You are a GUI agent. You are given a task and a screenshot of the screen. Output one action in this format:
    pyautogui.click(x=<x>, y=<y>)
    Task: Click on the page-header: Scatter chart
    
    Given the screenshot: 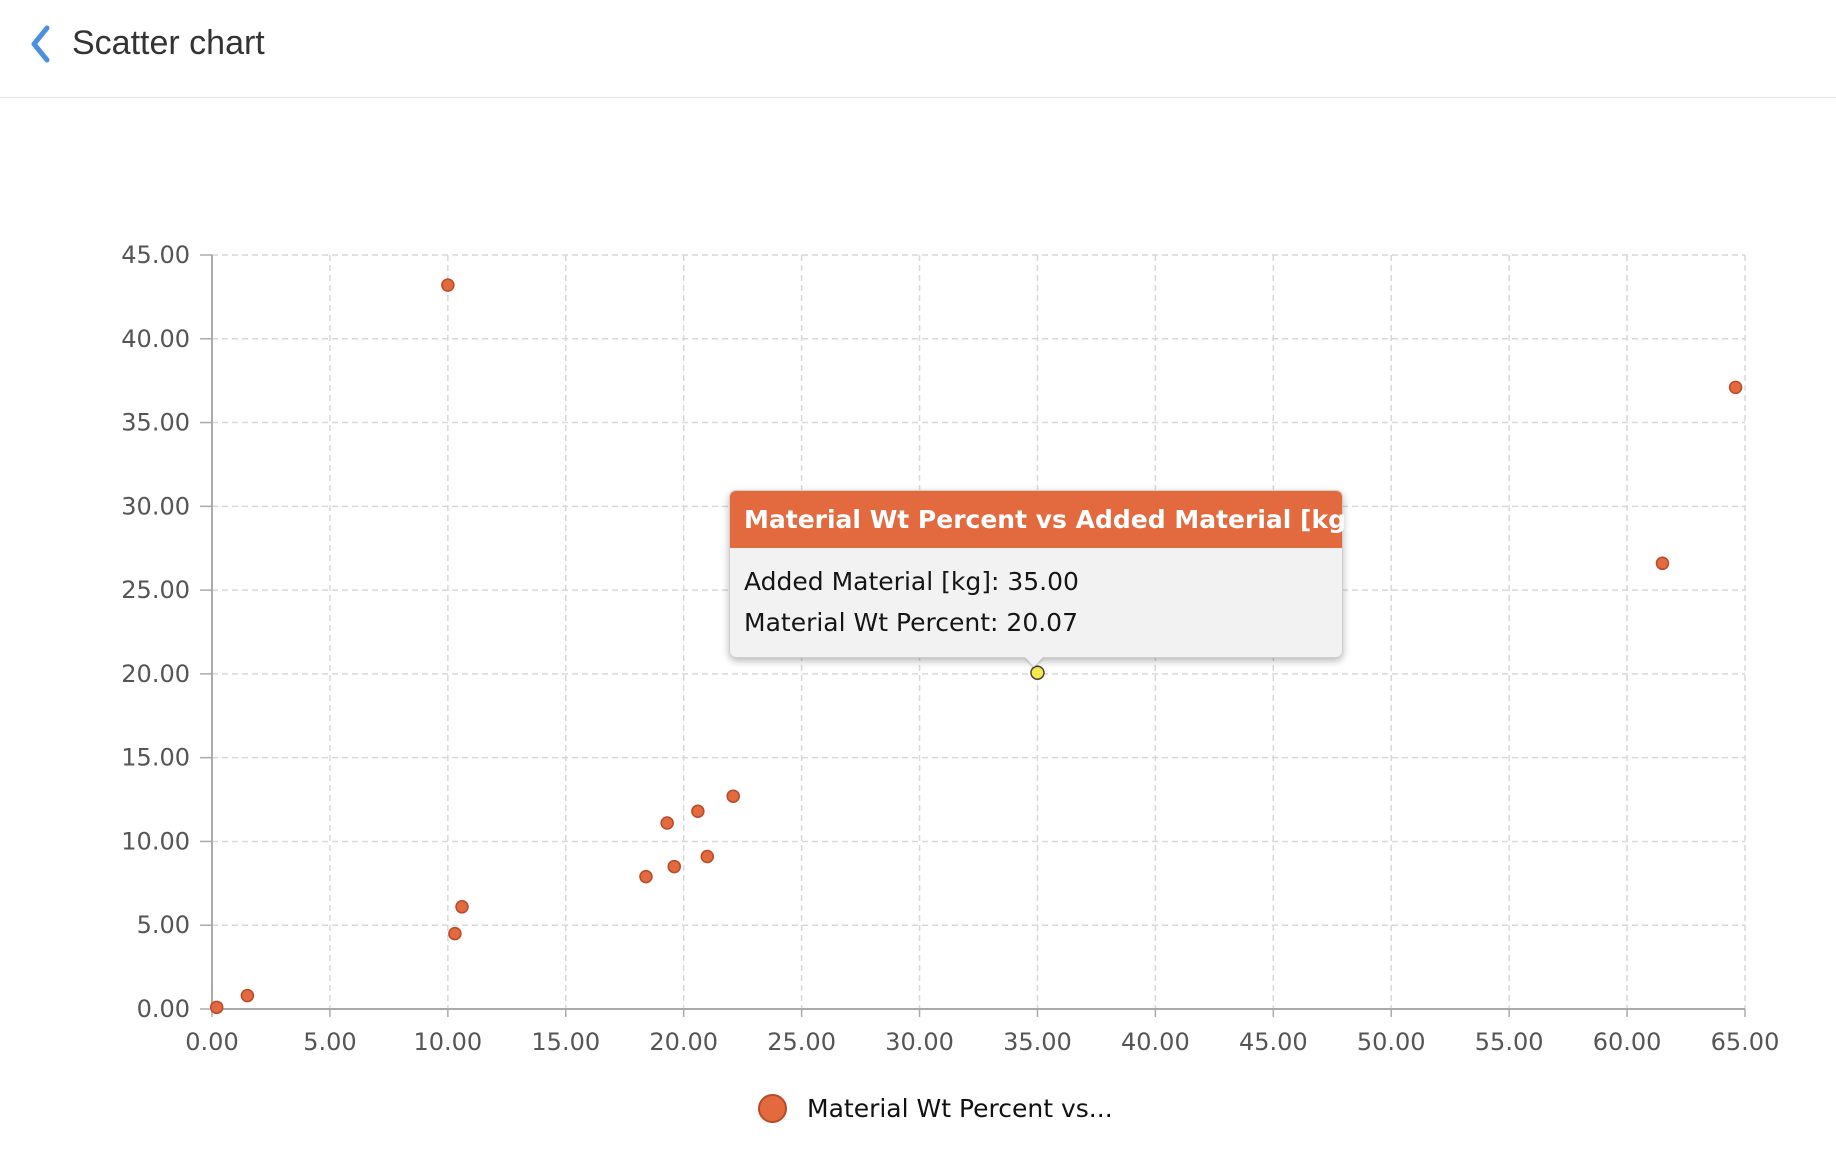 What is the action you would take?
    pyautogui.click(x=918, y=49)
    